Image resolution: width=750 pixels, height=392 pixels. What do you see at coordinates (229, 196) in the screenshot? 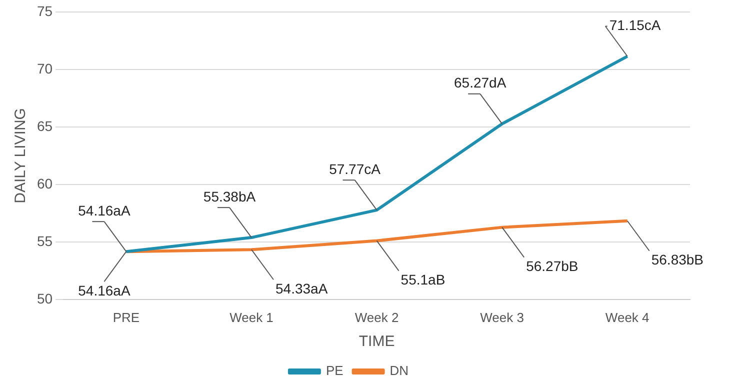
I see `data-label: 55.38bA` at bounding box center [229, 196].